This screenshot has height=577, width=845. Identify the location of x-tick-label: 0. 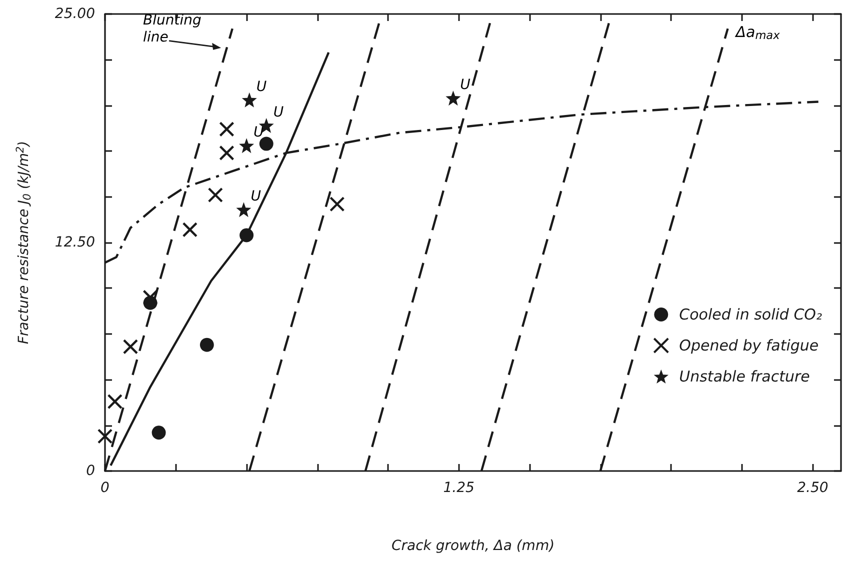
(105, 488).